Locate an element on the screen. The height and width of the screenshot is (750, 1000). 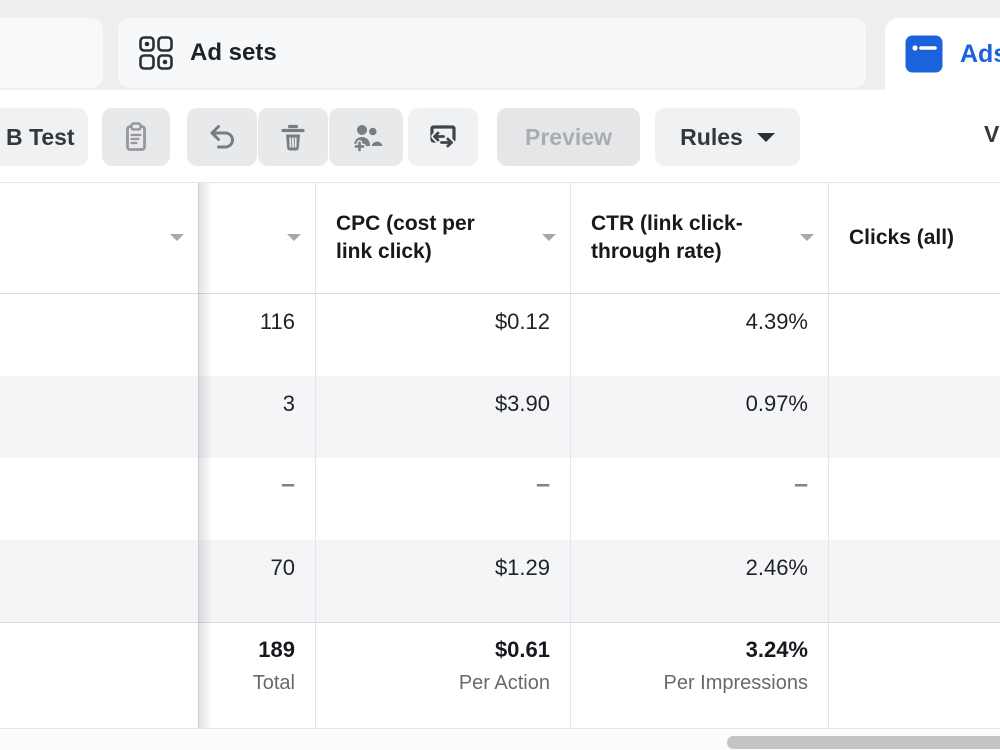
tab-ads: Ads is located at coordinates (942, 54).